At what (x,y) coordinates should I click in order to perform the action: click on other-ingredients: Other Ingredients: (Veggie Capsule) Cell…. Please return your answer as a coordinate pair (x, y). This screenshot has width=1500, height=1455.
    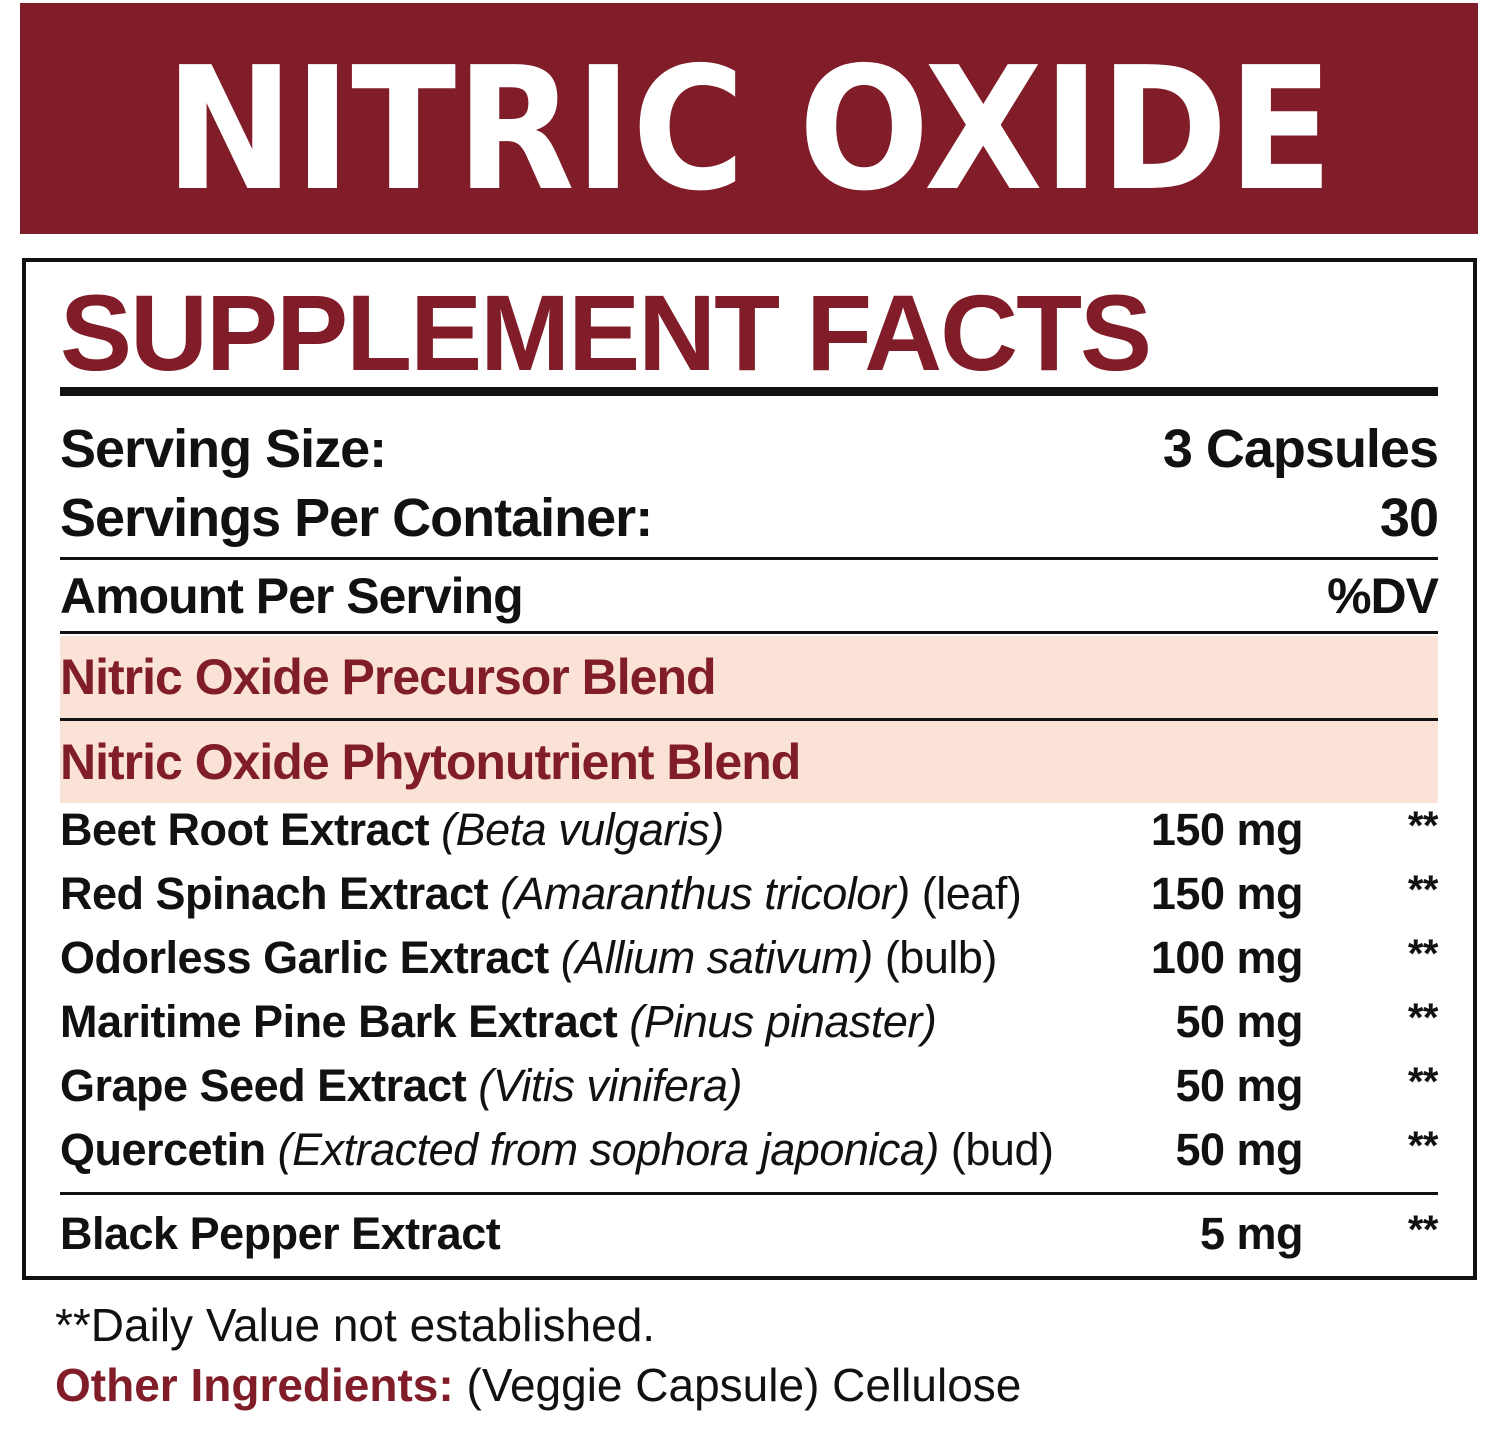
    Looking at the image, I should click on (538, 1385).